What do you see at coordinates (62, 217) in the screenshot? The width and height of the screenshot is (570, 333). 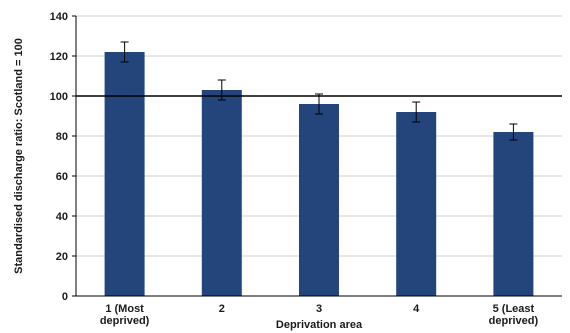 I see `y-tick-label: 40` at bounding box center [62, 217].